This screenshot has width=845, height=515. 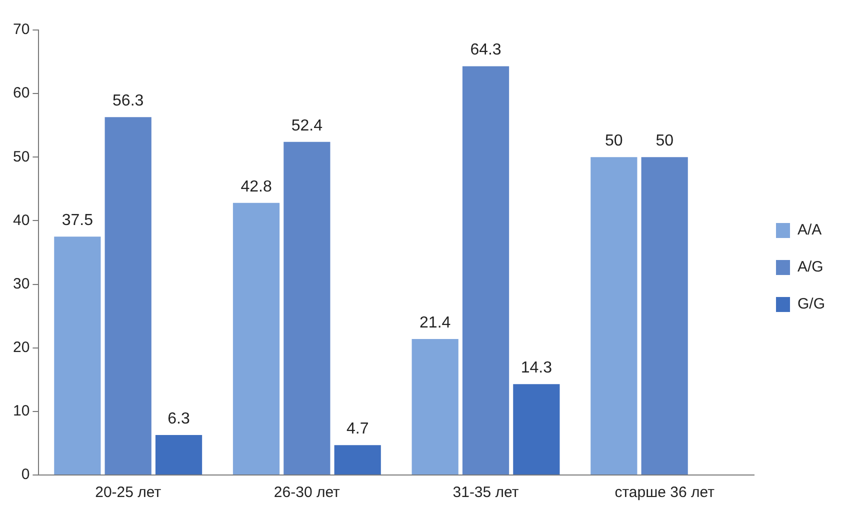 I want to click on x-tick-label: старше 36 лет, so click(x=664, y=493).